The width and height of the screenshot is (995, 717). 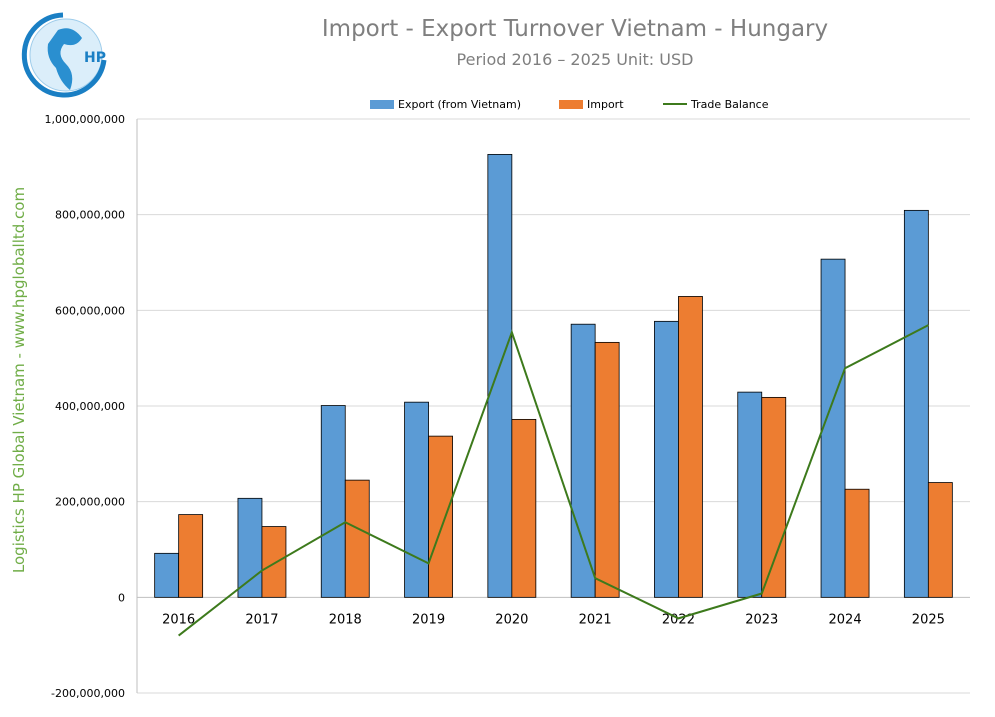 I want to click on x-tick-label: 2019, so click(x=428, y=619).